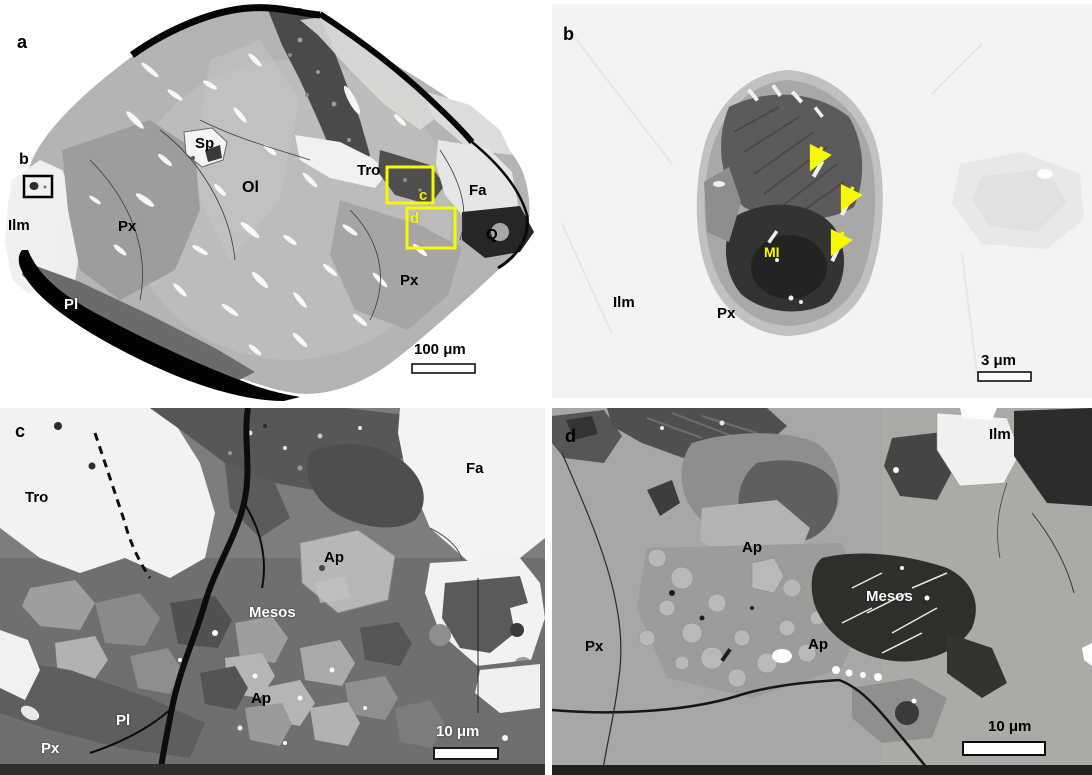  I want to click on panel-b-px-grain, so click(789, 203).